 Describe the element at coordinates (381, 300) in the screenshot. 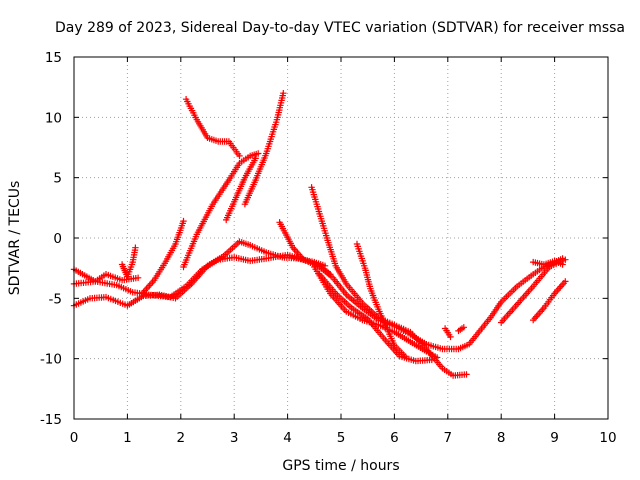

I see `series-arc-n` at that location.